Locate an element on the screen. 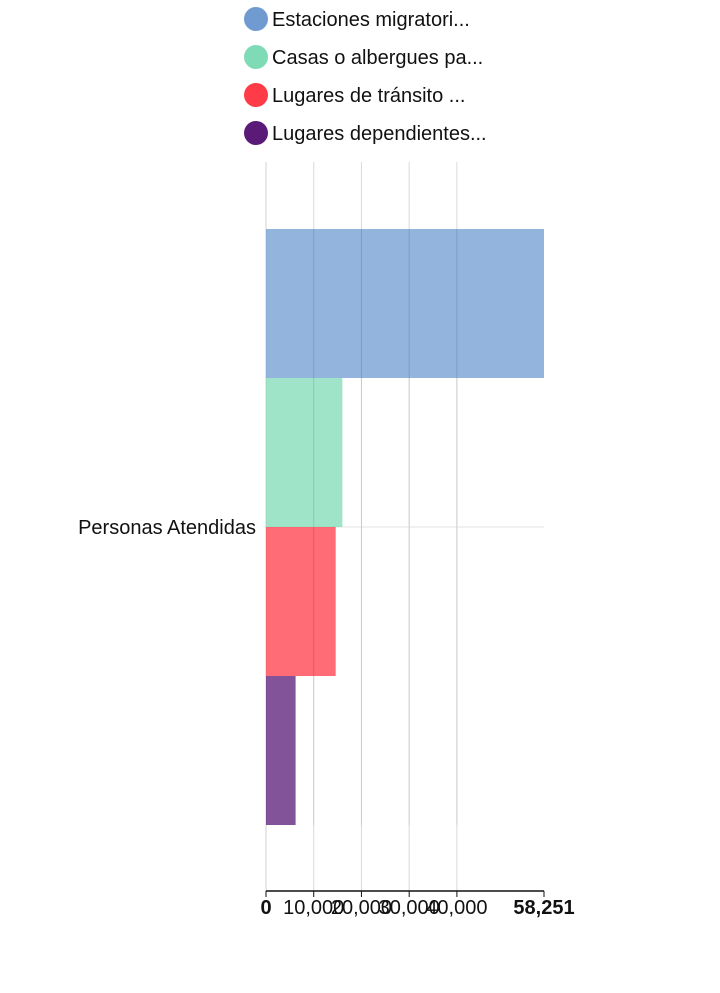 This screenshot has width=720, height=993. category-labels: Personas Atendidas is located at coordinates (167, 528).